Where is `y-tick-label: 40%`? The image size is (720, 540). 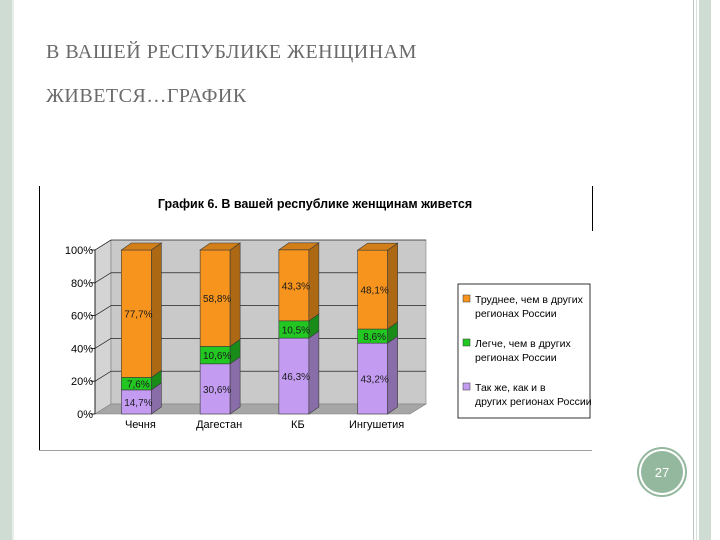
y-tick-label: 40% is located at coordinates (82, 349).